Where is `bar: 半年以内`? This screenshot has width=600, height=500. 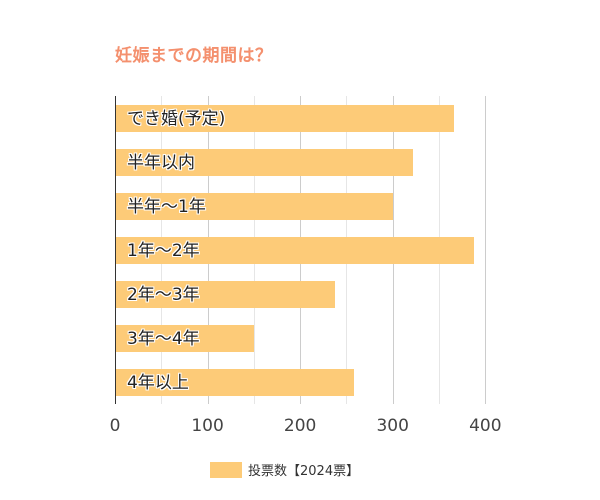 bar: 半年以内 is located at coordinates (264, 162).